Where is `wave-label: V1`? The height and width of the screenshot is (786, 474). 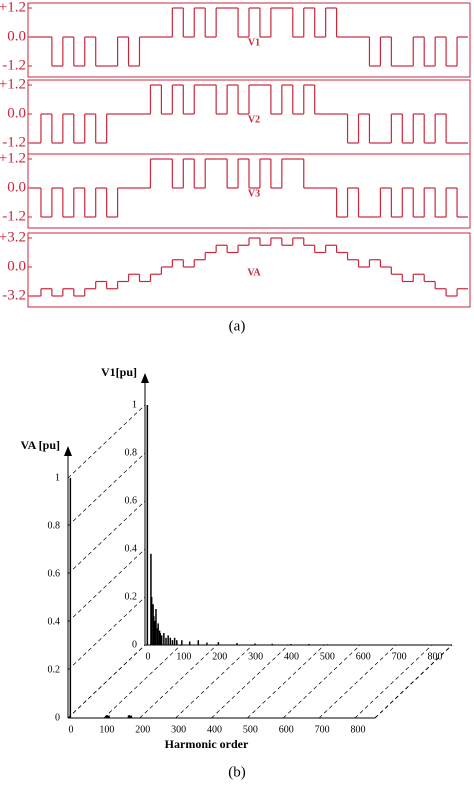
wave-label: V1 is located at coordinates (254, 42).